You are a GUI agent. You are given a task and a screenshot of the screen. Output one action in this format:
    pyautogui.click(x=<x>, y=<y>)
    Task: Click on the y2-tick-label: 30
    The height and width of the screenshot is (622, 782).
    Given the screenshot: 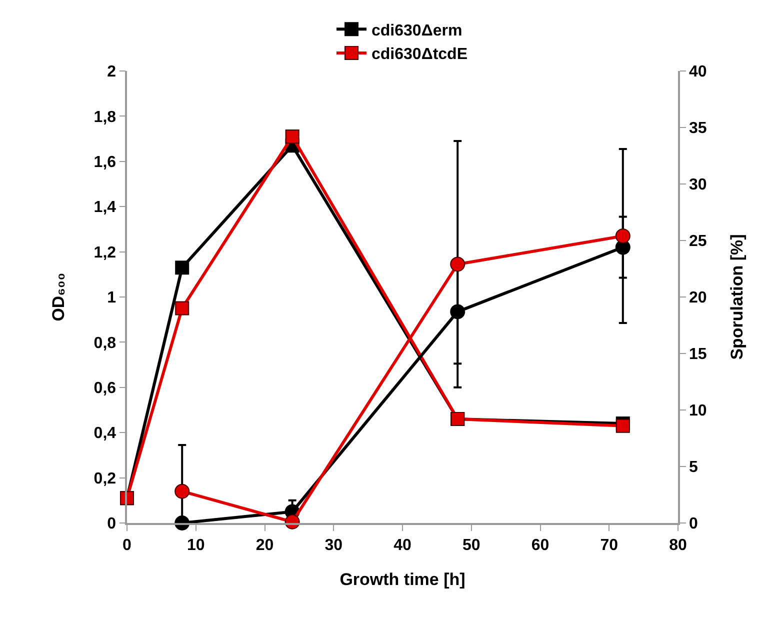 What is the action you would take?
    pyautogui.click(x=697, y=185)
    